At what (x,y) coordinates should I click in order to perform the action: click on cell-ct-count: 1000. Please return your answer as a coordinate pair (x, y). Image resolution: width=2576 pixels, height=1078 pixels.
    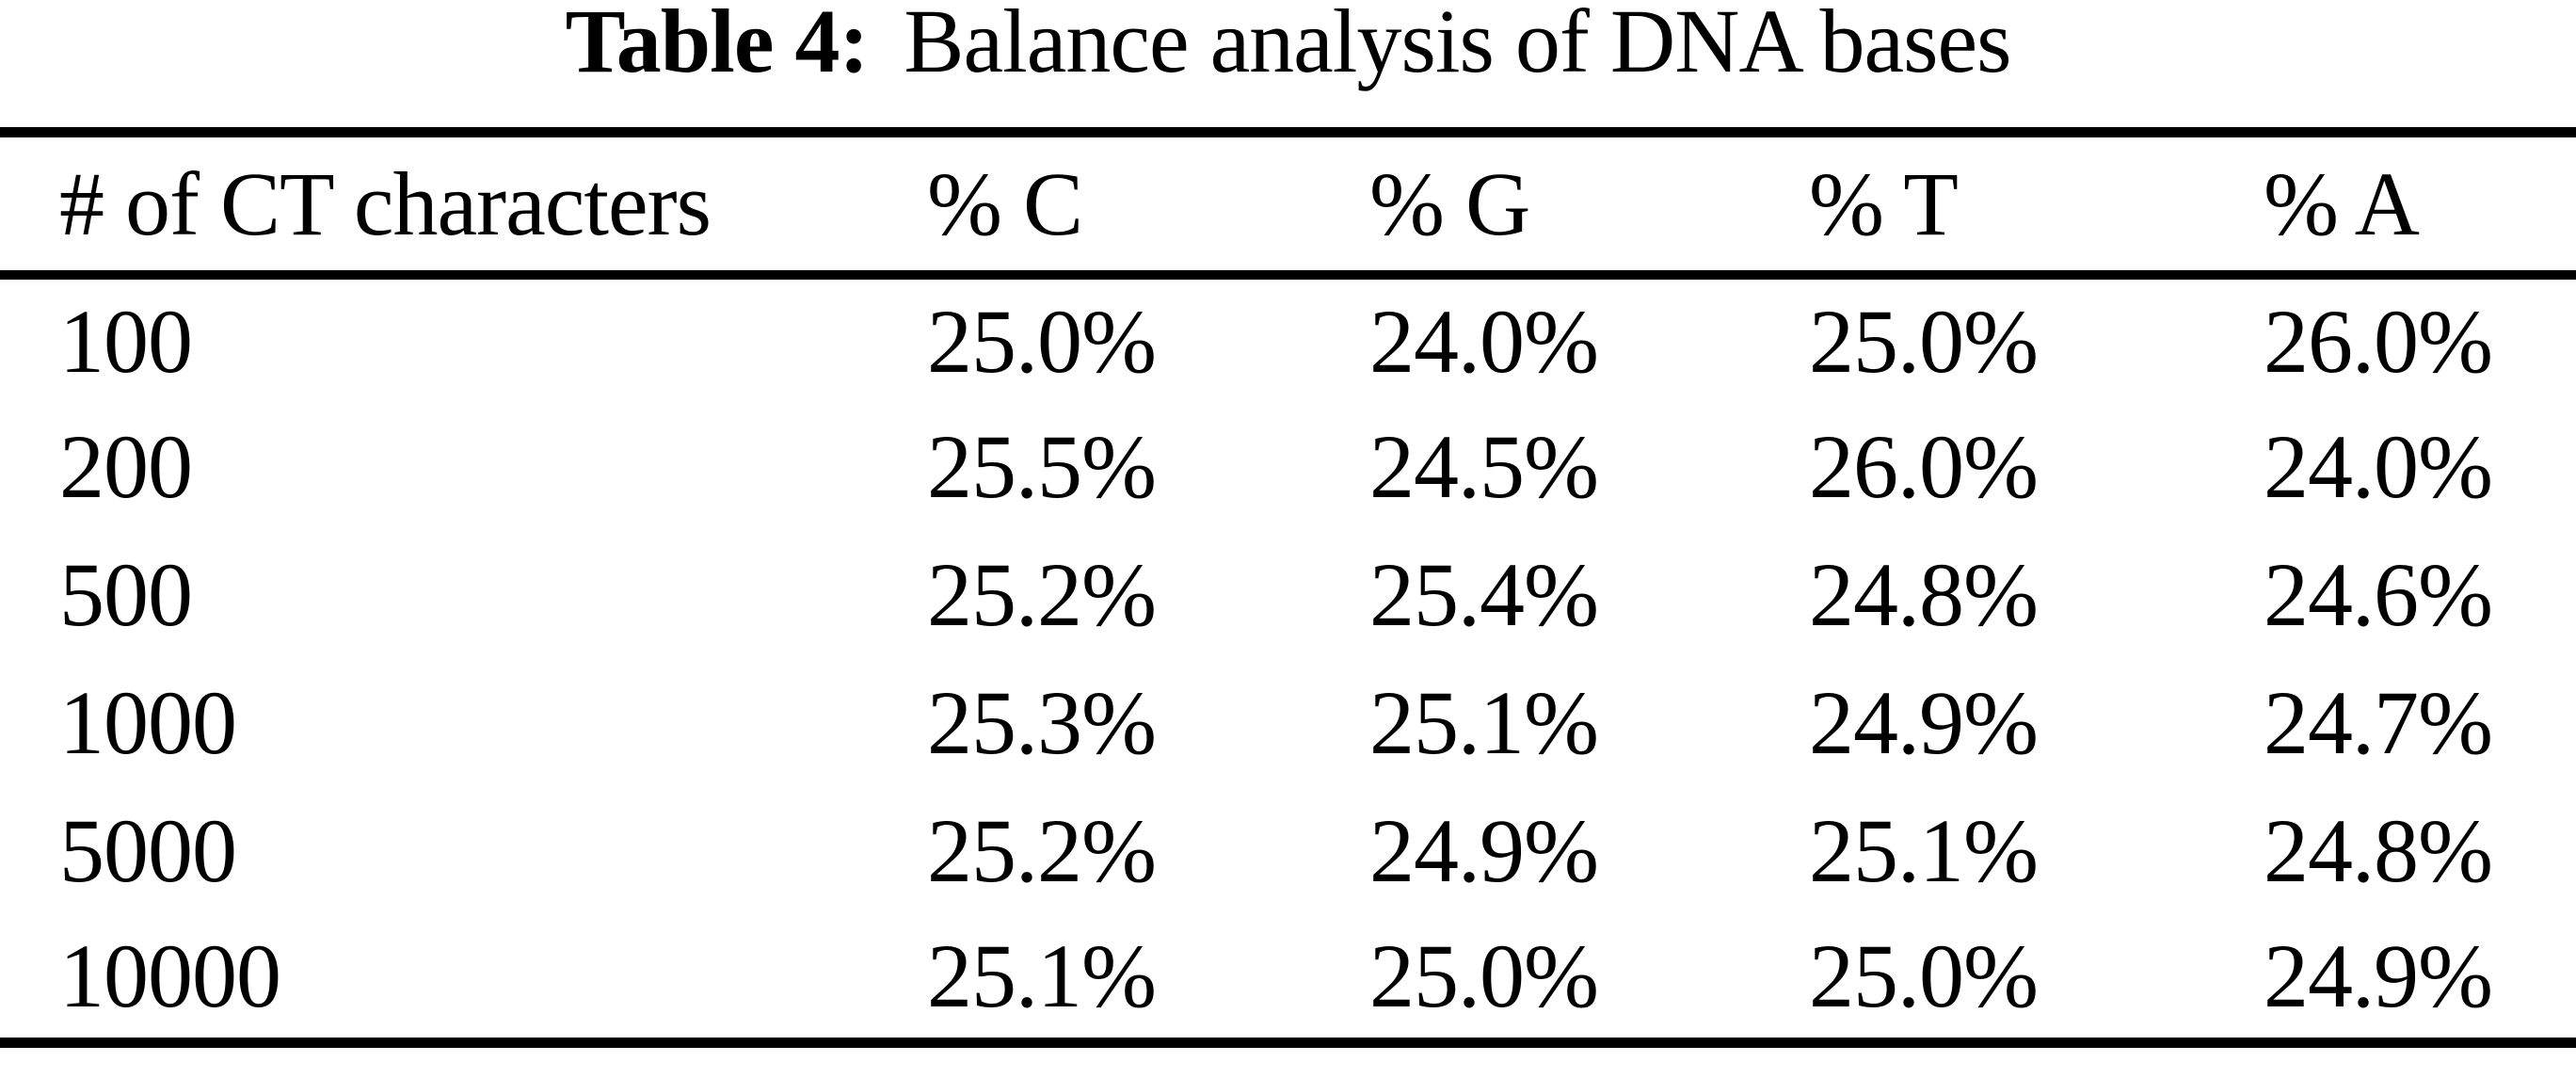
    Looking at the image, I should click on (148, 722).